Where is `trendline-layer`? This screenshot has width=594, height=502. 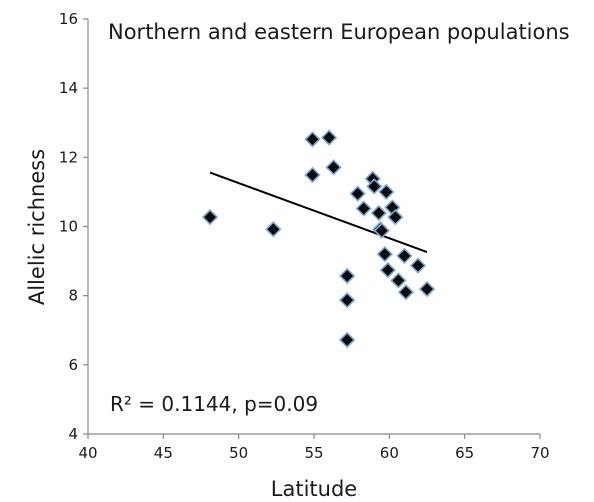 trendline-layer is located at coordinates (318, 212).